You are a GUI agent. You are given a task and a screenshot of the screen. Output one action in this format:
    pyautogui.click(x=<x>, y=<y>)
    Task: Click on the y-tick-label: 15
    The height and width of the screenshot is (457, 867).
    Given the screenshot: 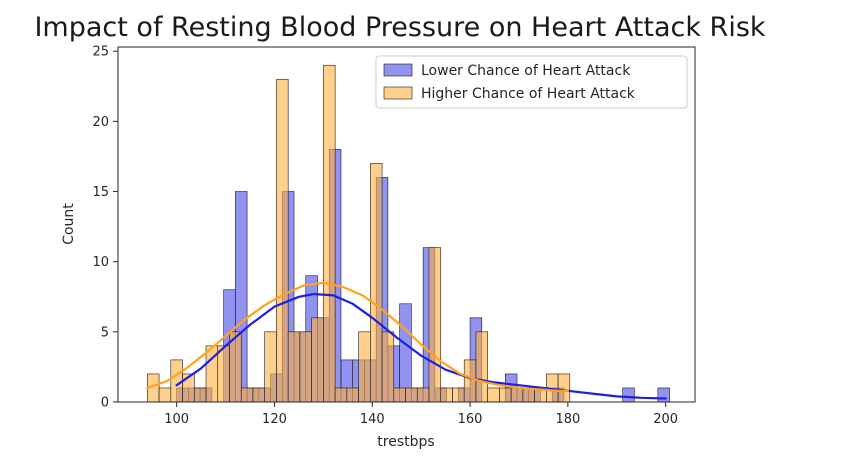 What is the action you would take?
    pyautogui.click(x=100, y=192)
    